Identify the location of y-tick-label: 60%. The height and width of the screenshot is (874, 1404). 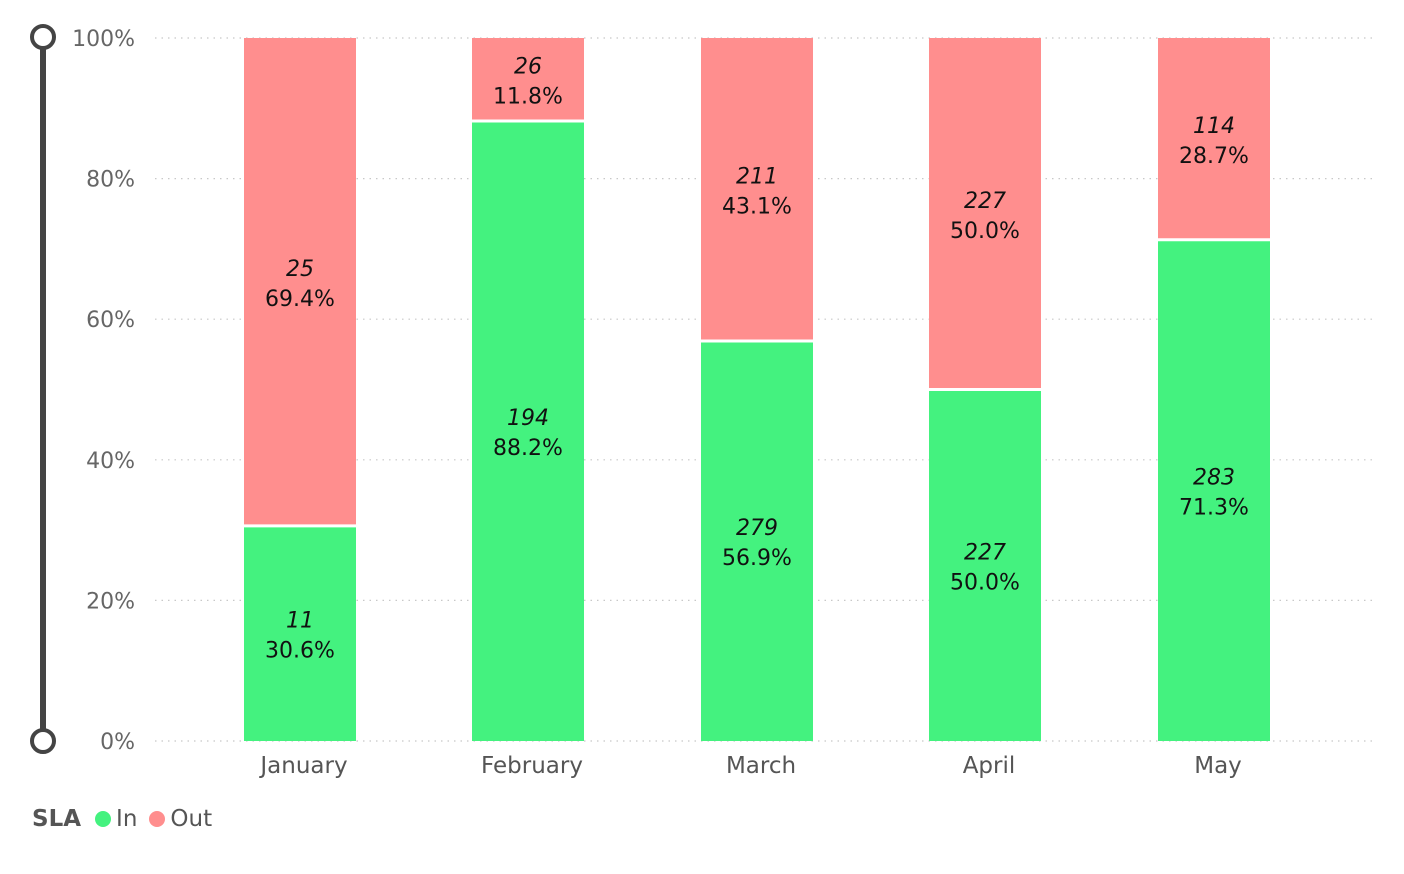
(110, 320).